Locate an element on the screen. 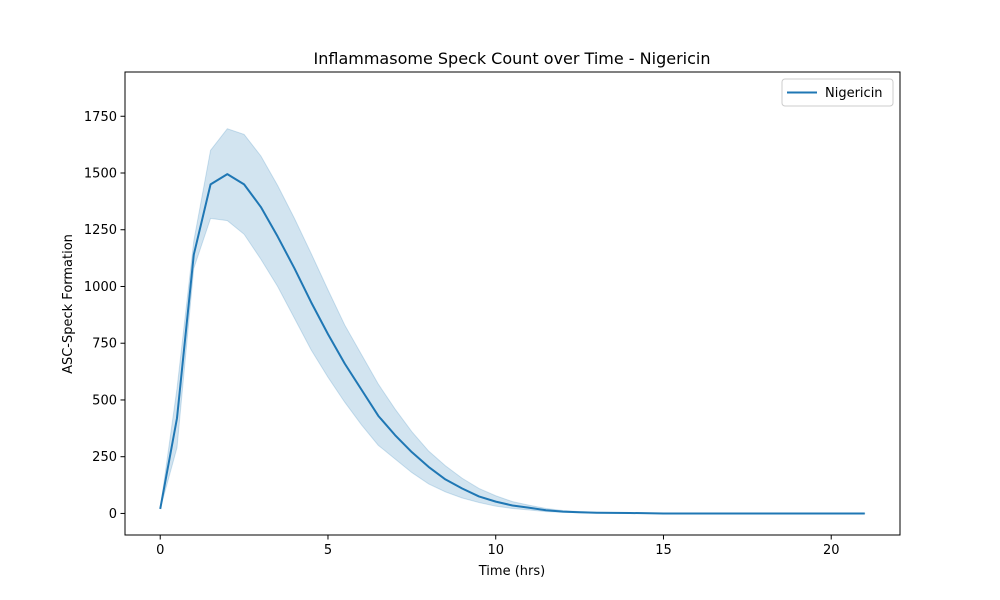 The height and width of the screenshot is (600, 1000). y-axis-label: ASC-Speck Formation is located at coordinates (68, 304).